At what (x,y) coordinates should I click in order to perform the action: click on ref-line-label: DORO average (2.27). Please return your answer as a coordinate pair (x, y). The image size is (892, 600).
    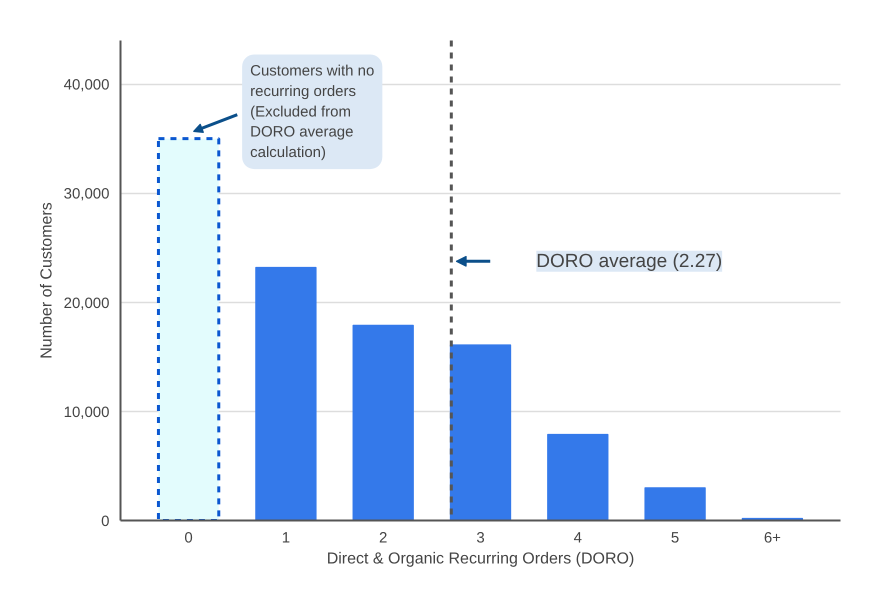
    Looking at the image, I should click on (629, 261).